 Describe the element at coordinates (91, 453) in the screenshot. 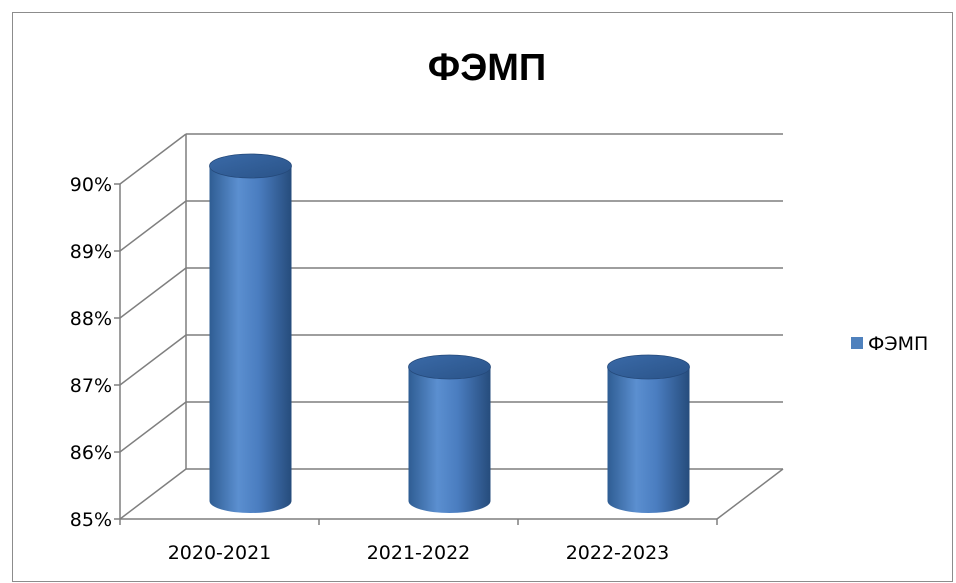

I see `y-tick-label: 86%` at that location.